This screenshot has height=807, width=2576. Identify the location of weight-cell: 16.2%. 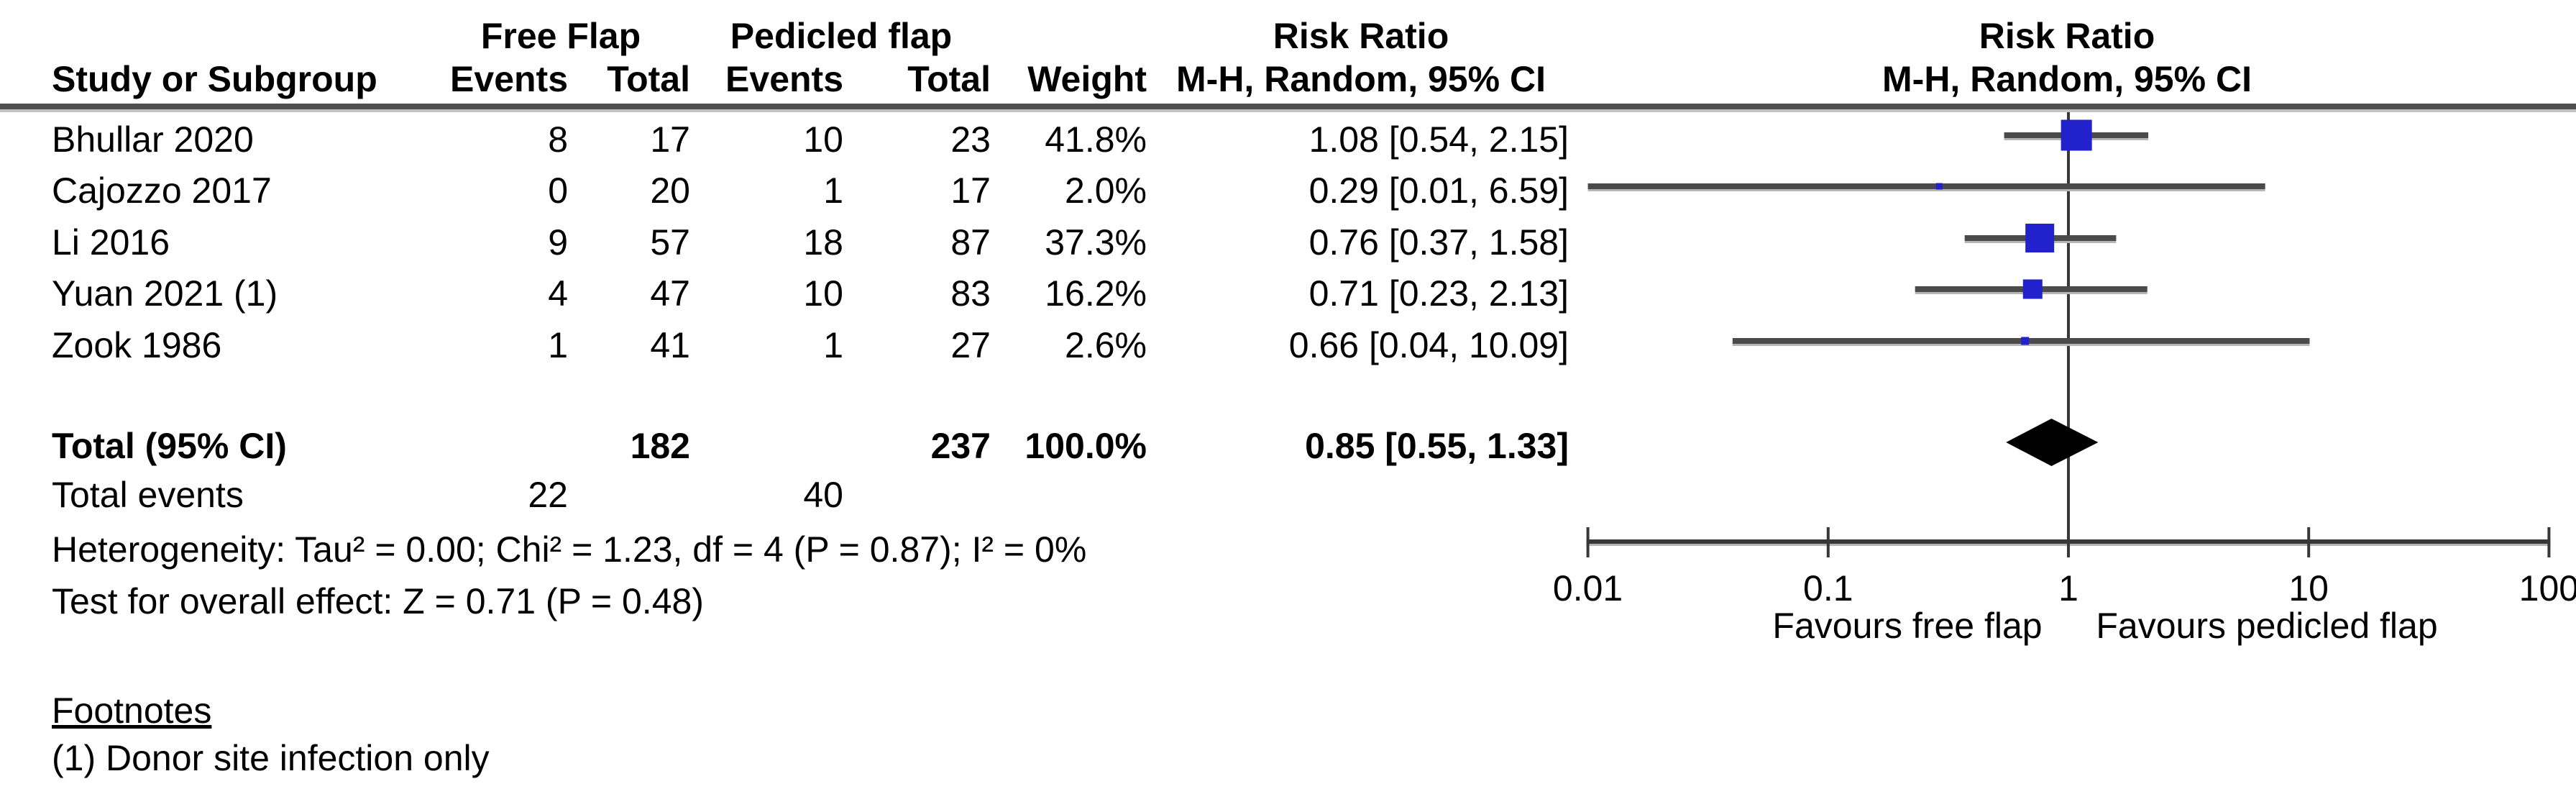
(1096, 293).